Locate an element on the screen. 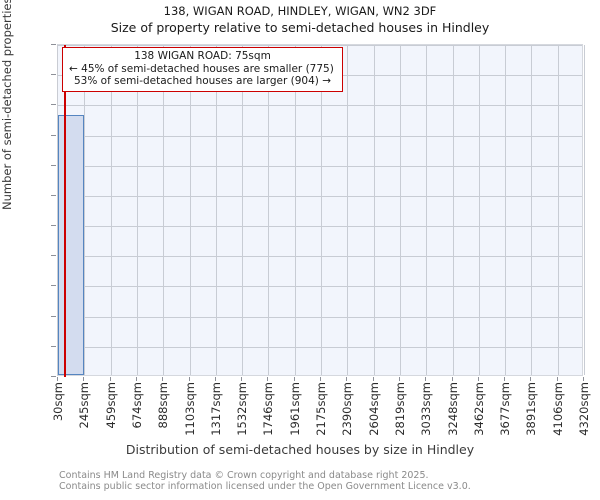  x-axis-tick-label: 3462sqm is located at coordinates (478, 409).